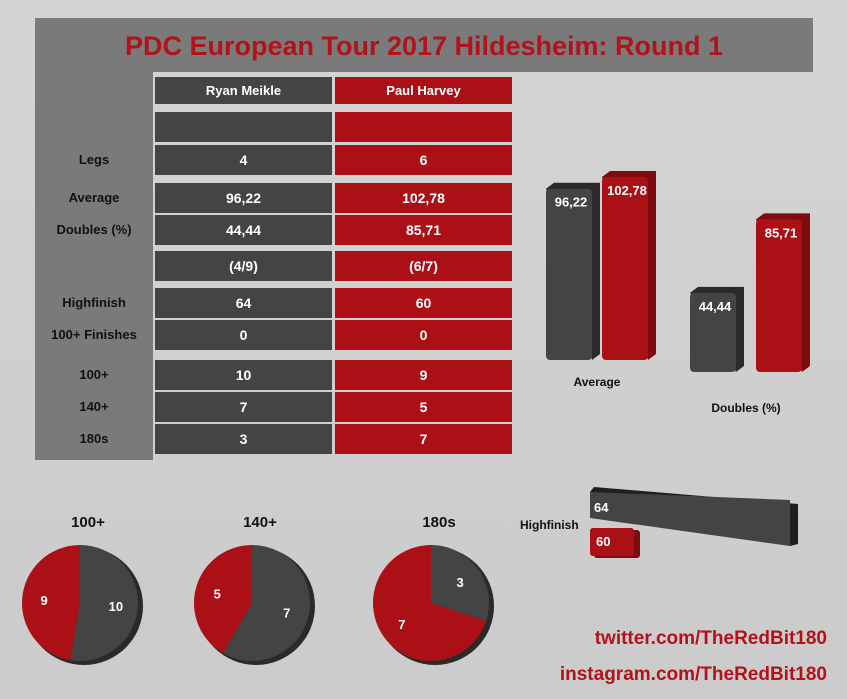 Image resolution: width=847 pixels, height=699 pixels. I want to click on row-label-panel, so click(94, 266).